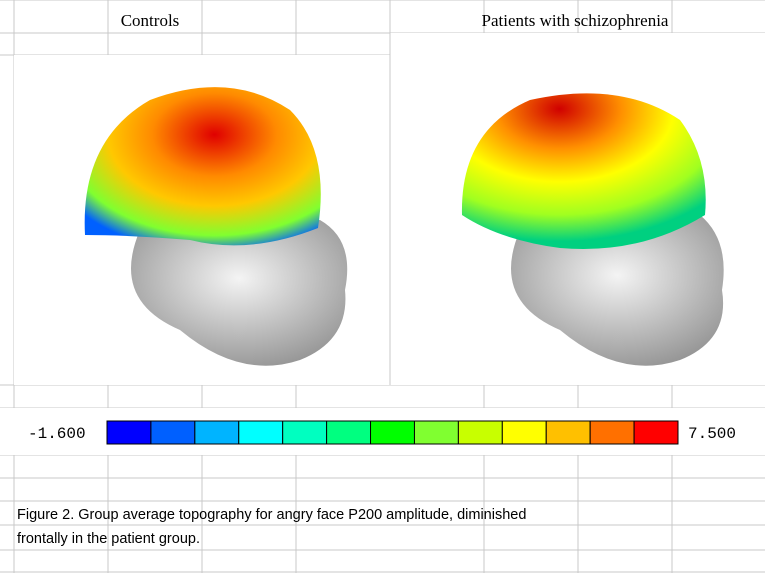  I want to click on column-header: Patients with schizophrenia, so click(575, 20).